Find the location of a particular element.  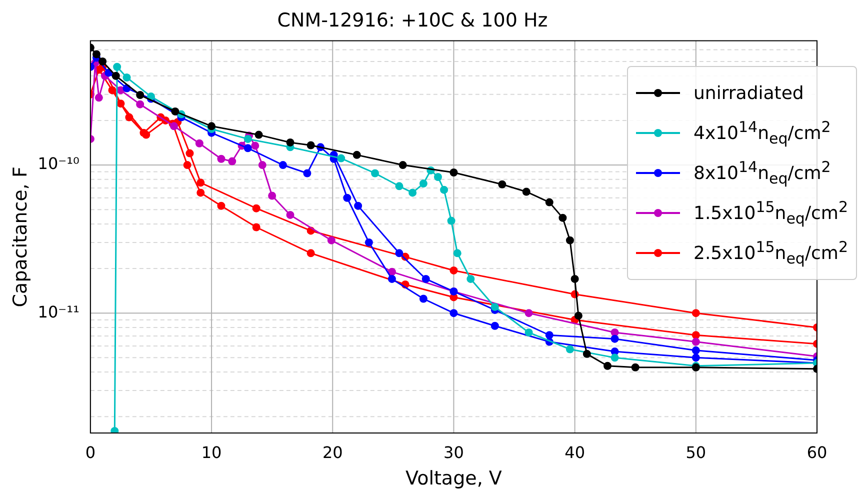

y-axis-title: Capacitance, F is located at coordinates (20, 237).